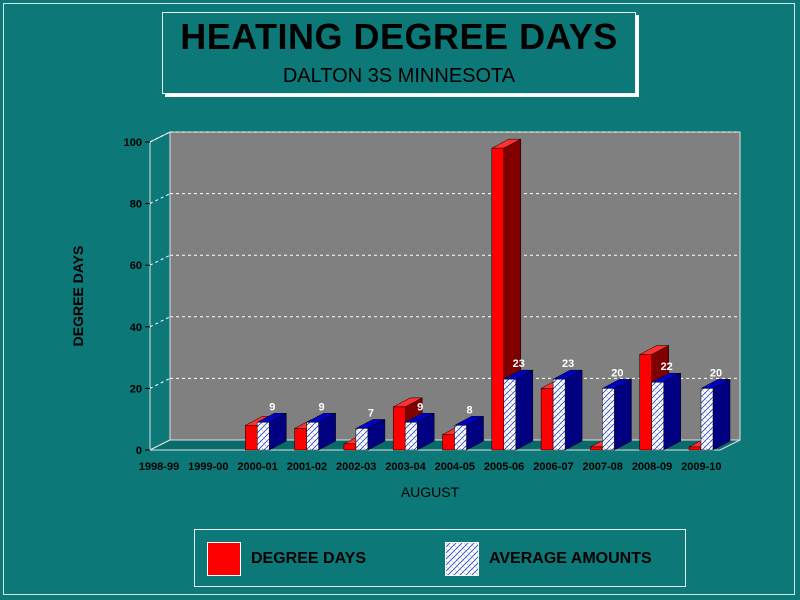  Describe the element at coordinates (462, 559) in the screenshot. I see `legend-swatch-hatch` at that location.